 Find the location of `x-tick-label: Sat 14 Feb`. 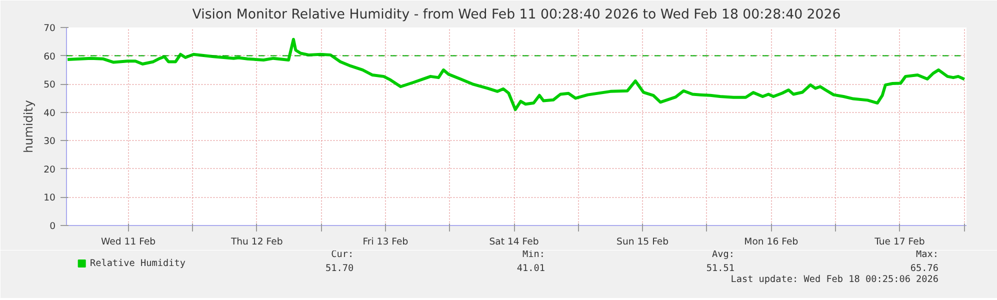

x-tick-label: Sat 14 Feb is located at coordinates (514, 242).